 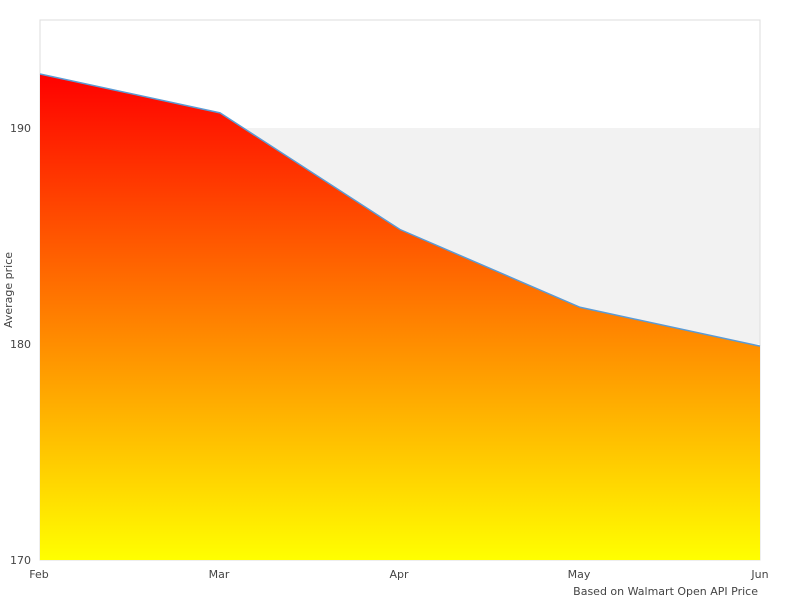 What do you see at coordinates (399, 574) in the screenshot?
I see `x-tick-label: Apr` at bounding box center [399, 574].